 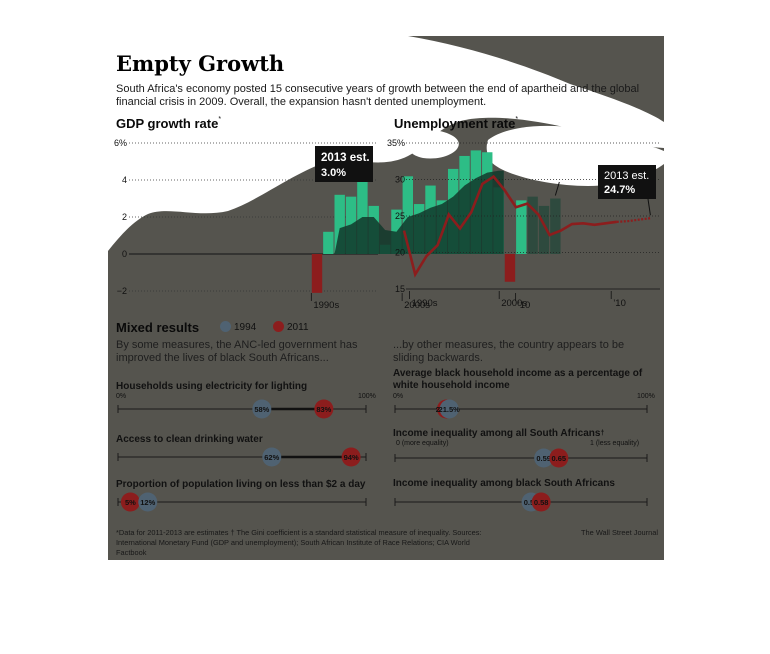 What do you see at coordinates (121, 396) in the screenshot?
I see `axis-left-electricity: 0%` at bounding box center [121, 396].